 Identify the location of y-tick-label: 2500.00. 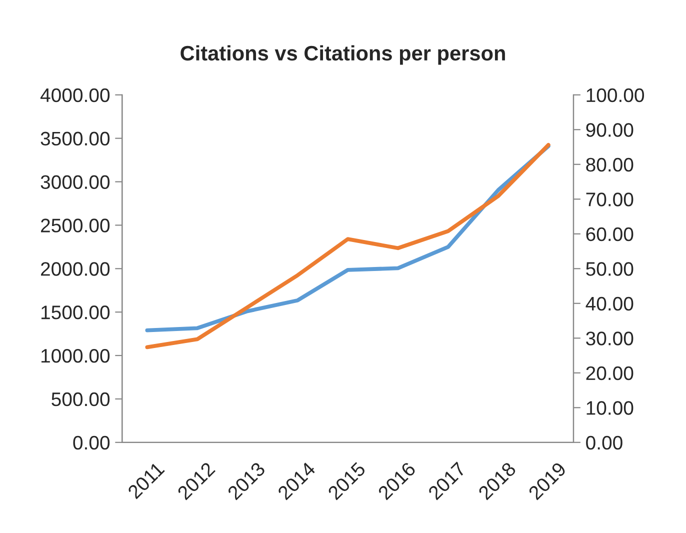
(75, 225).